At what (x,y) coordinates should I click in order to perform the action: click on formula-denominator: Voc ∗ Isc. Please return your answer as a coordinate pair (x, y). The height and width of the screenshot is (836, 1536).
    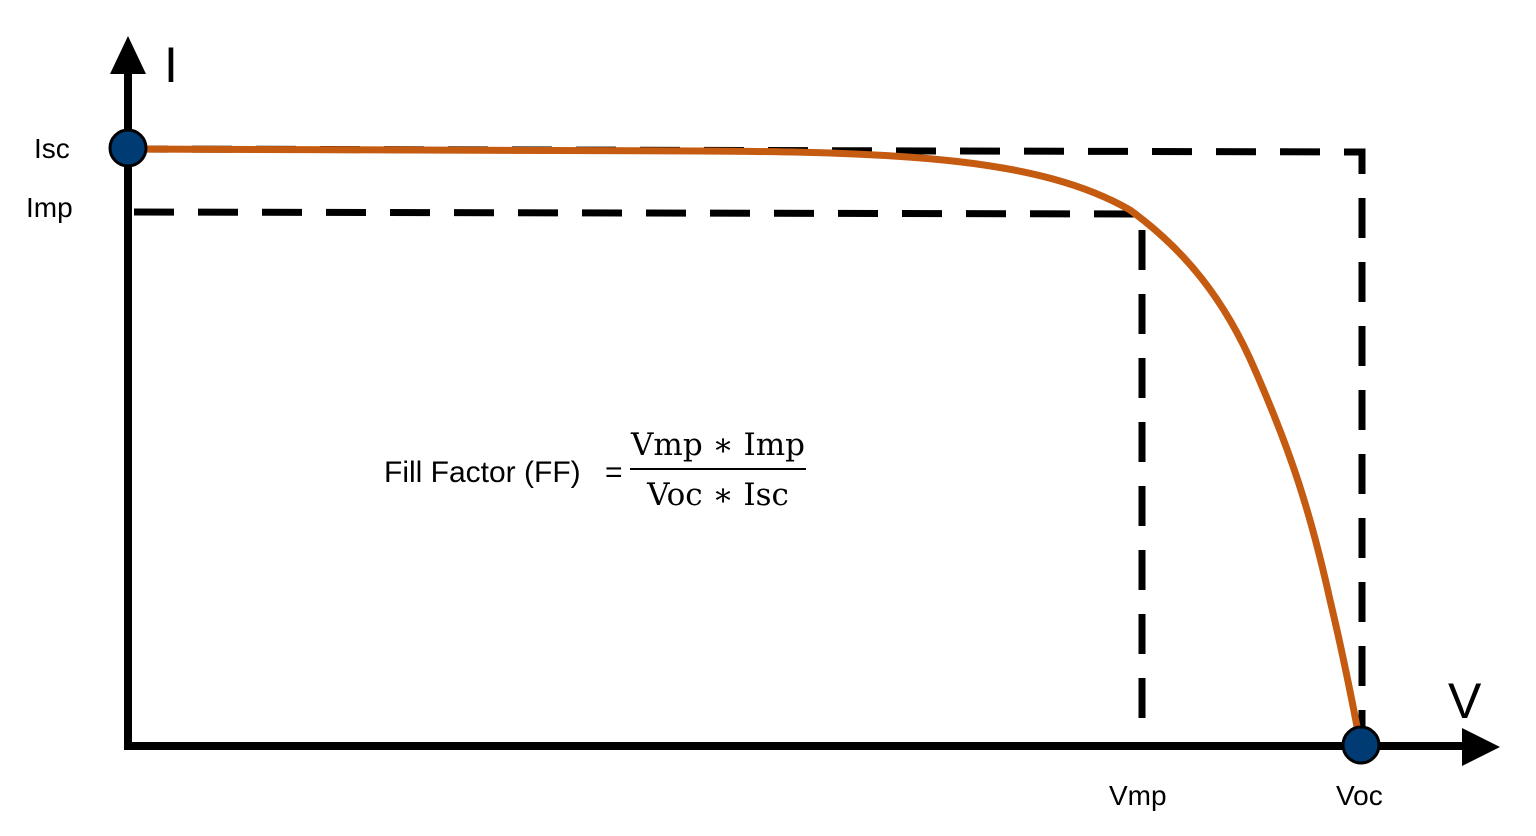
    Looking at the image, I should click on (718, 495).